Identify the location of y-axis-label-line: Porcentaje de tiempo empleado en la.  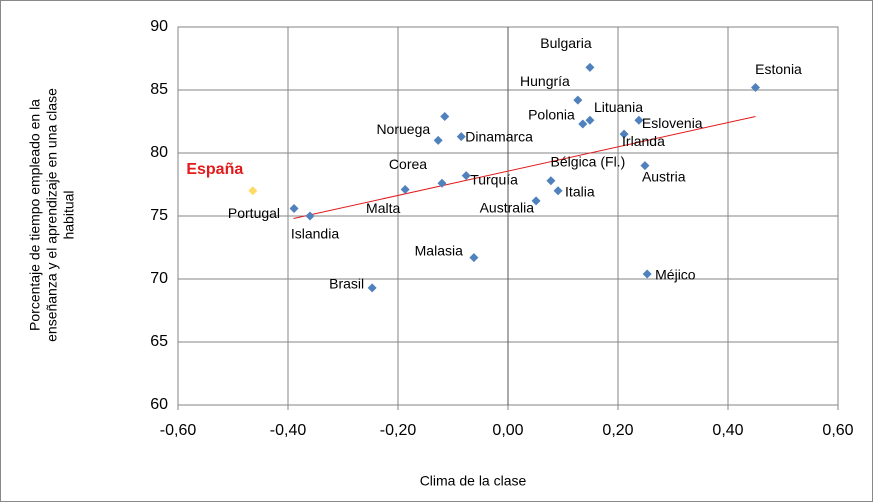
(35, 215).